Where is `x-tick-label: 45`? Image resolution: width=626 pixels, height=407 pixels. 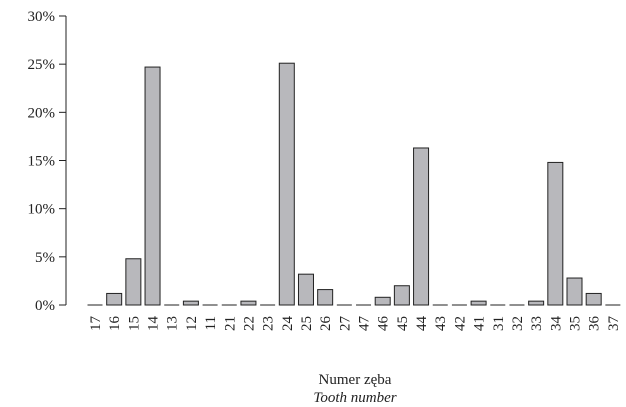
x-tick-label: 45 is located at coordinates (403, 323).